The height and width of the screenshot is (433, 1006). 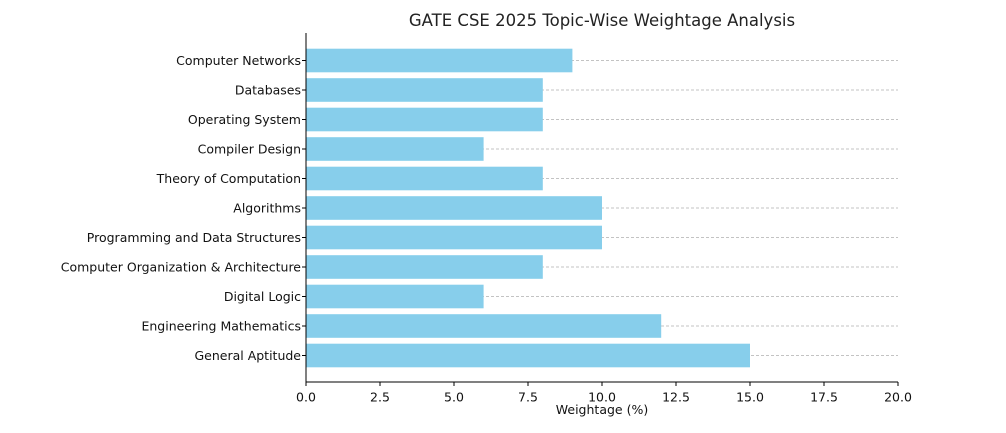 I want to click on category-label: Operating System, so click(x=244, y=119).